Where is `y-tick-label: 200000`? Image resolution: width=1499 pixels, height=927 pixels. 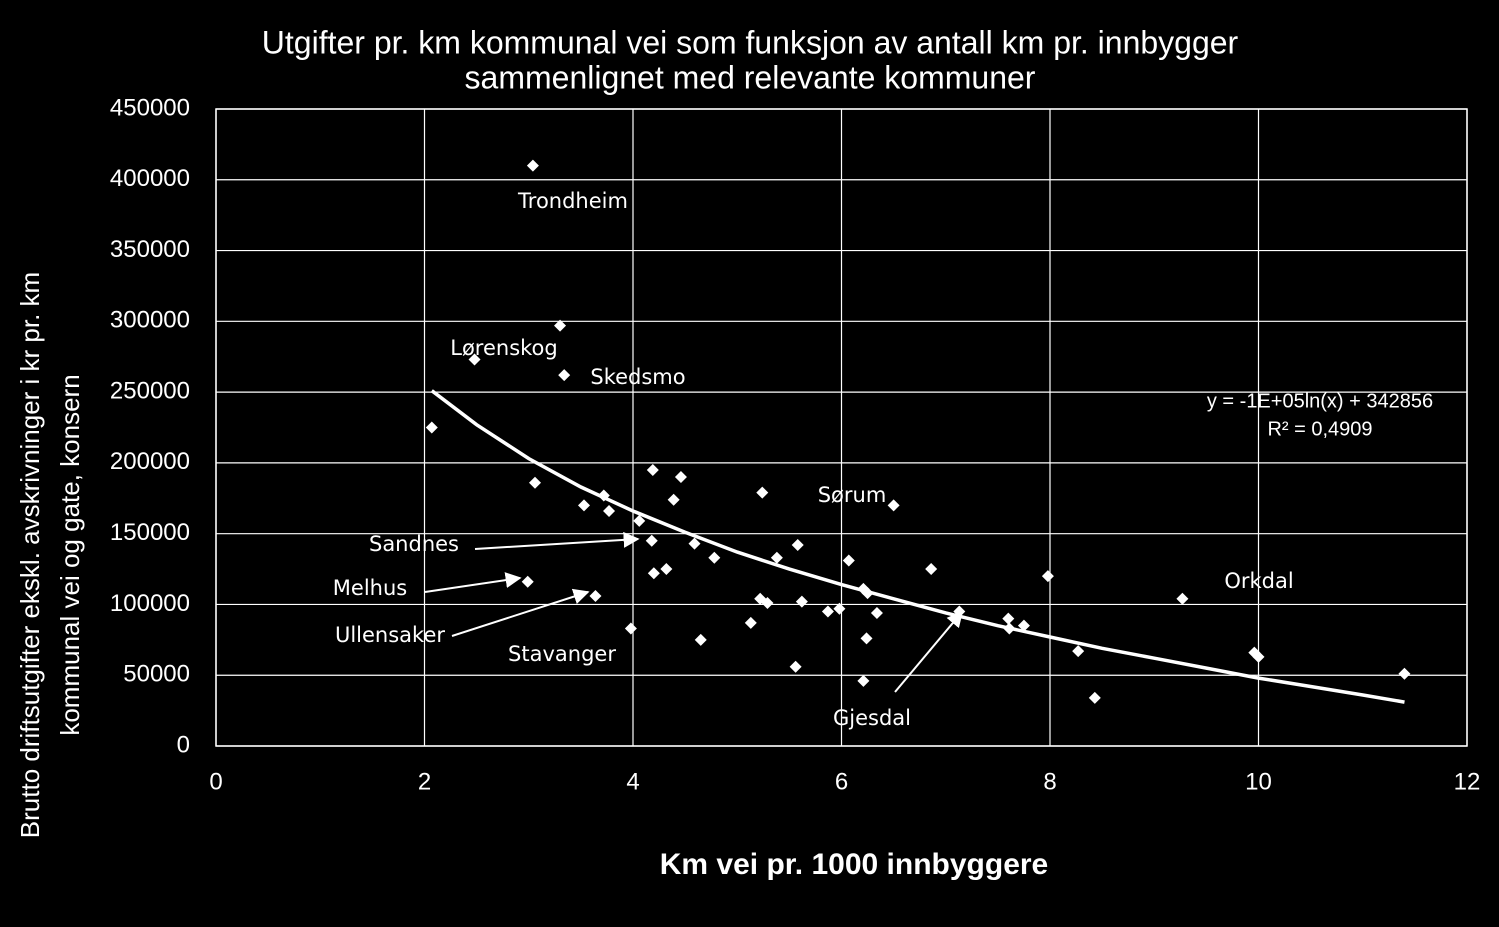 y-tick-label: 200000 is located at coordinates (150, 461).